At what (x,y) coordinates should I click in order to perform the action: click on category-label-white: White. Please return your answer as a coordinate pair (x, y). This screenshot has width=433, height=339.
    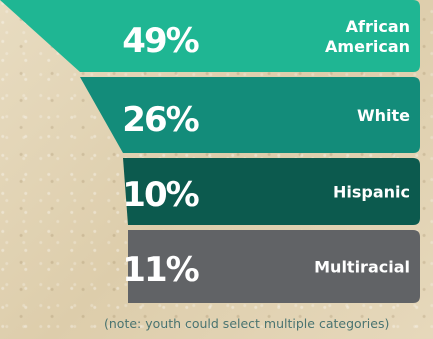
    Looking at the image, I should click on (383, 115).